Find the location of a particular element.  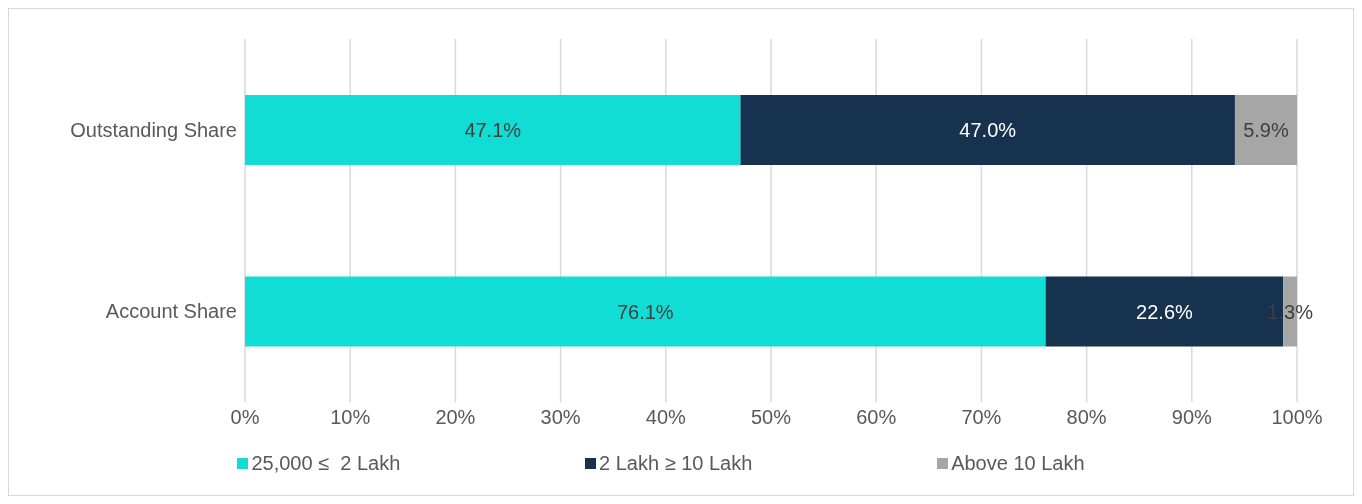

x-tick-label: 100% is located at coordinates (1297, 417).